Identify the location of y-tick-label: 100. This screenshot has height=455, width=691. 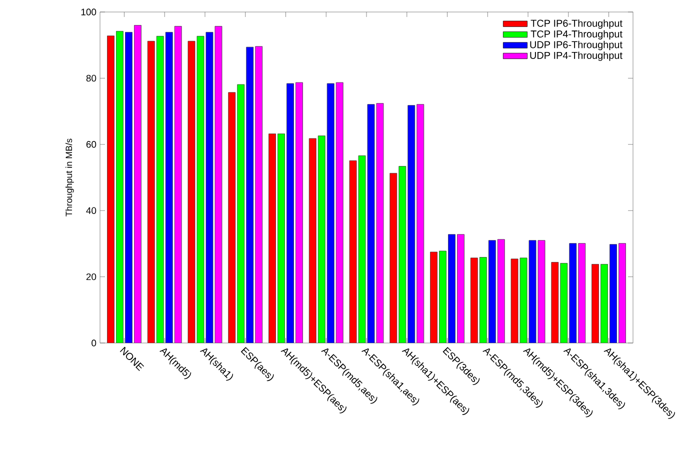
(88, 12).